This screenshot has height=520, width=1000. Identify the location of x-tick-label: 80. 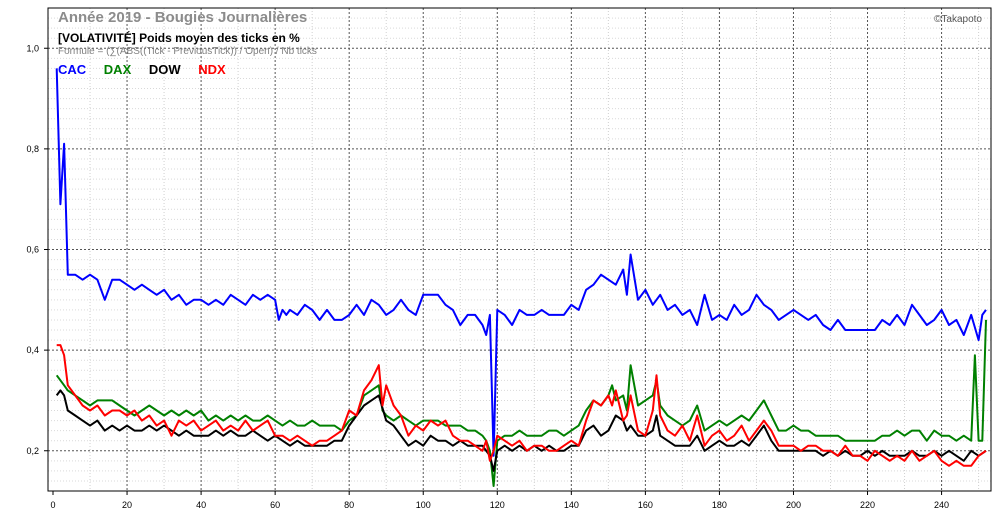
(349, 505).